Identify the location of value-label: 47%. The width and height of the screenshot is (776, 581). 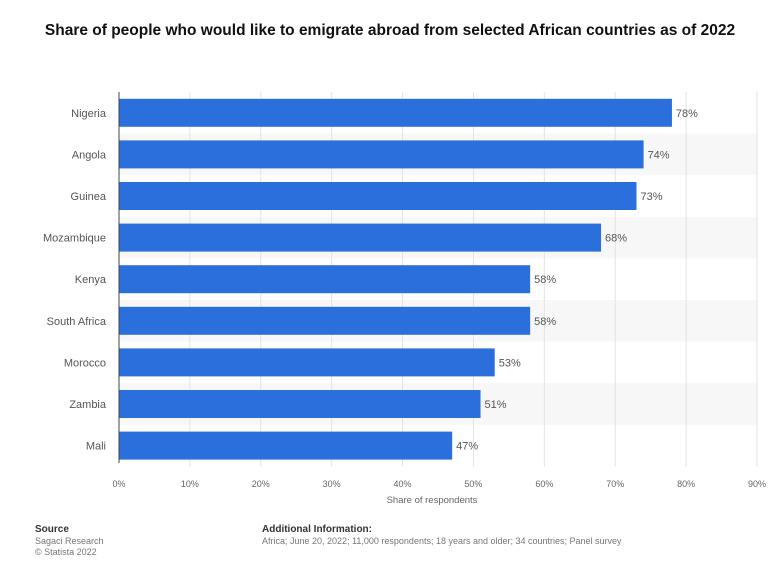
(467, 447).